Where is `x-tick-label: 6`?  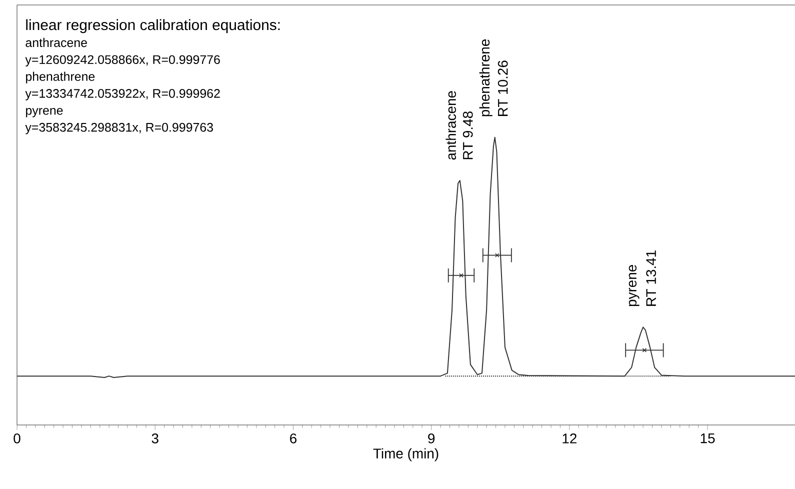
x-tick-label: 6 is located at coordinates (293, 438).